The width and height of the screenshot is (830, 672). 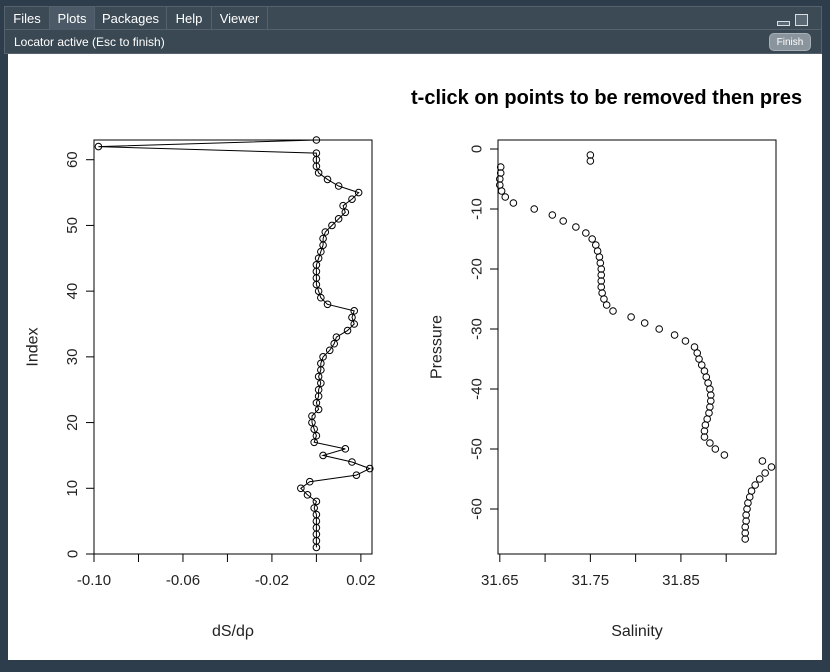 What do you see at coordinates (131, 19) in the screenshot?
I see `tab-packages: Packages` at bounding box center [131, 19].